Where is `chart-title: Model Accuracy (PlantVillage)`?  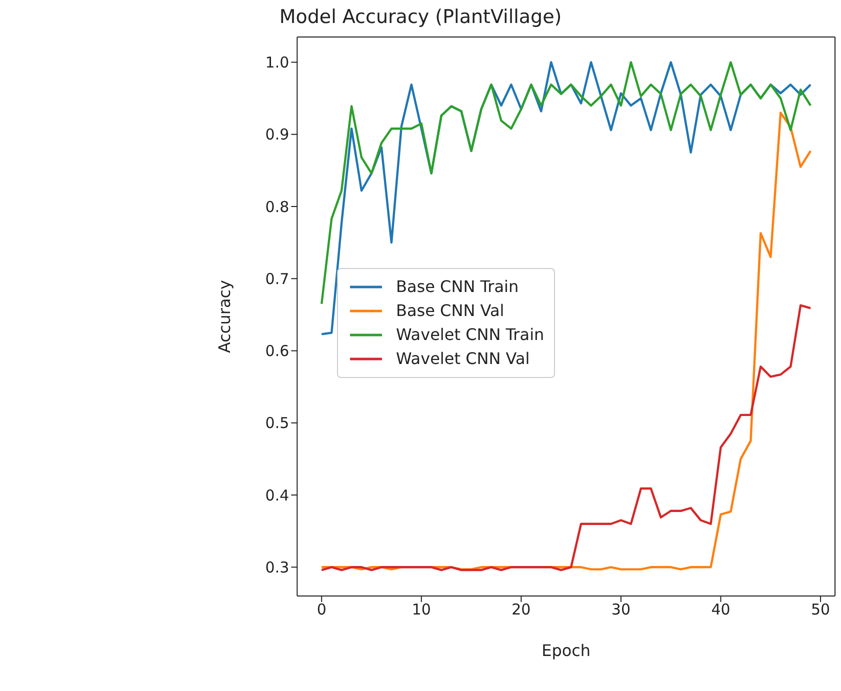 chart-title: Model Accuracy (PlantVillage) is located at coordinates (420, 17).